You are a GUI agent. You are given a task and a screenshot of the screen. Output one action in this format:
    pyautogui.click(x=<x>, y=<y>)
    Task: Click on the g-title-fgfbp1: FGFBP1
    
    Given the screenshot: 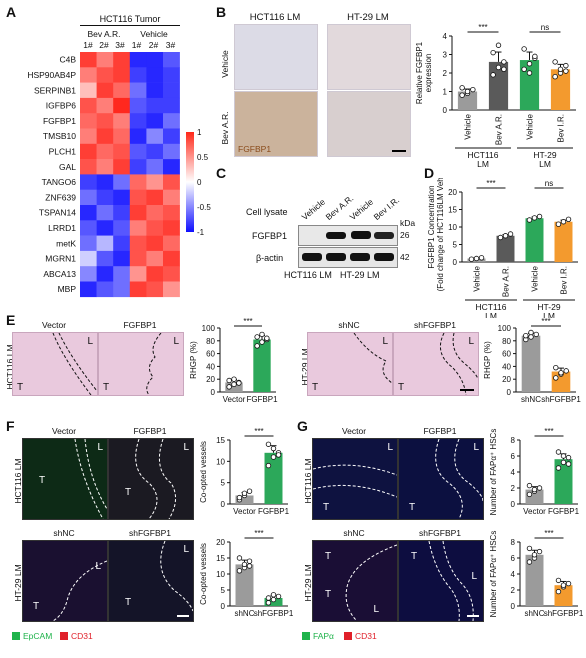 What is the action you would take?
    pyautogui.click(x=440, y=431)
    